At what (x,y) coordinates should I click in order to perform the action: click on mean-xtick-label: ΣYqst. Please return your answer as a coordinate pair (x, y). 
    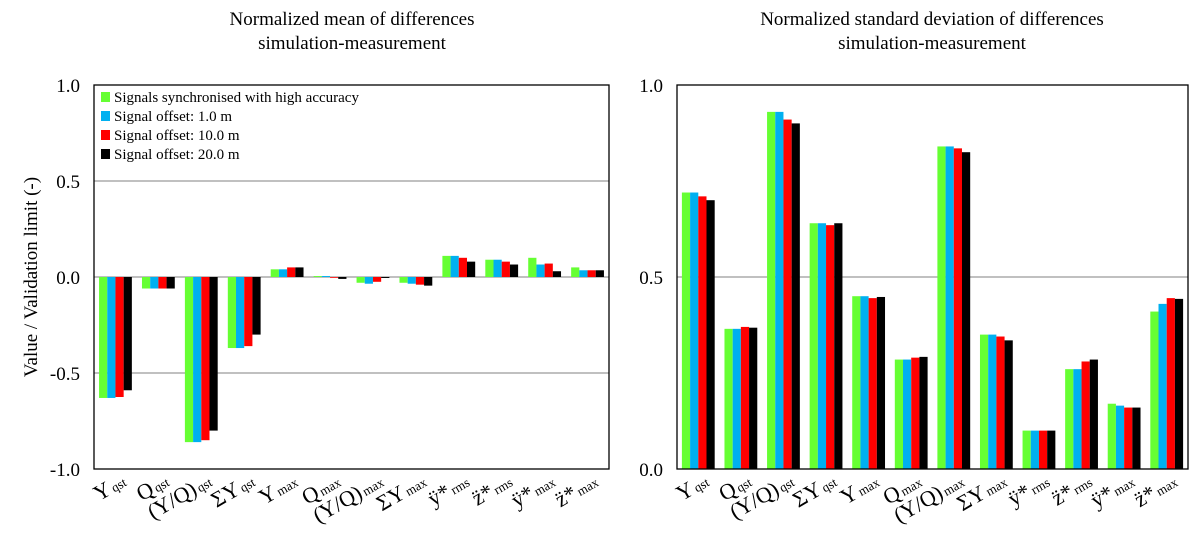
    Looking at the image, I should click on (232, 489).